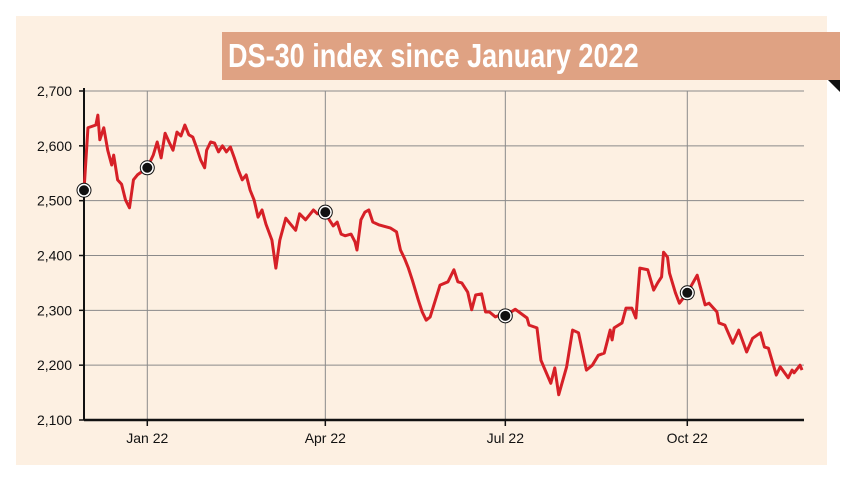  What do you see at coordinates (147, 438) in the screenshot?
I see `x-tick-label: Jan 22` at bounding box center [147, 438].